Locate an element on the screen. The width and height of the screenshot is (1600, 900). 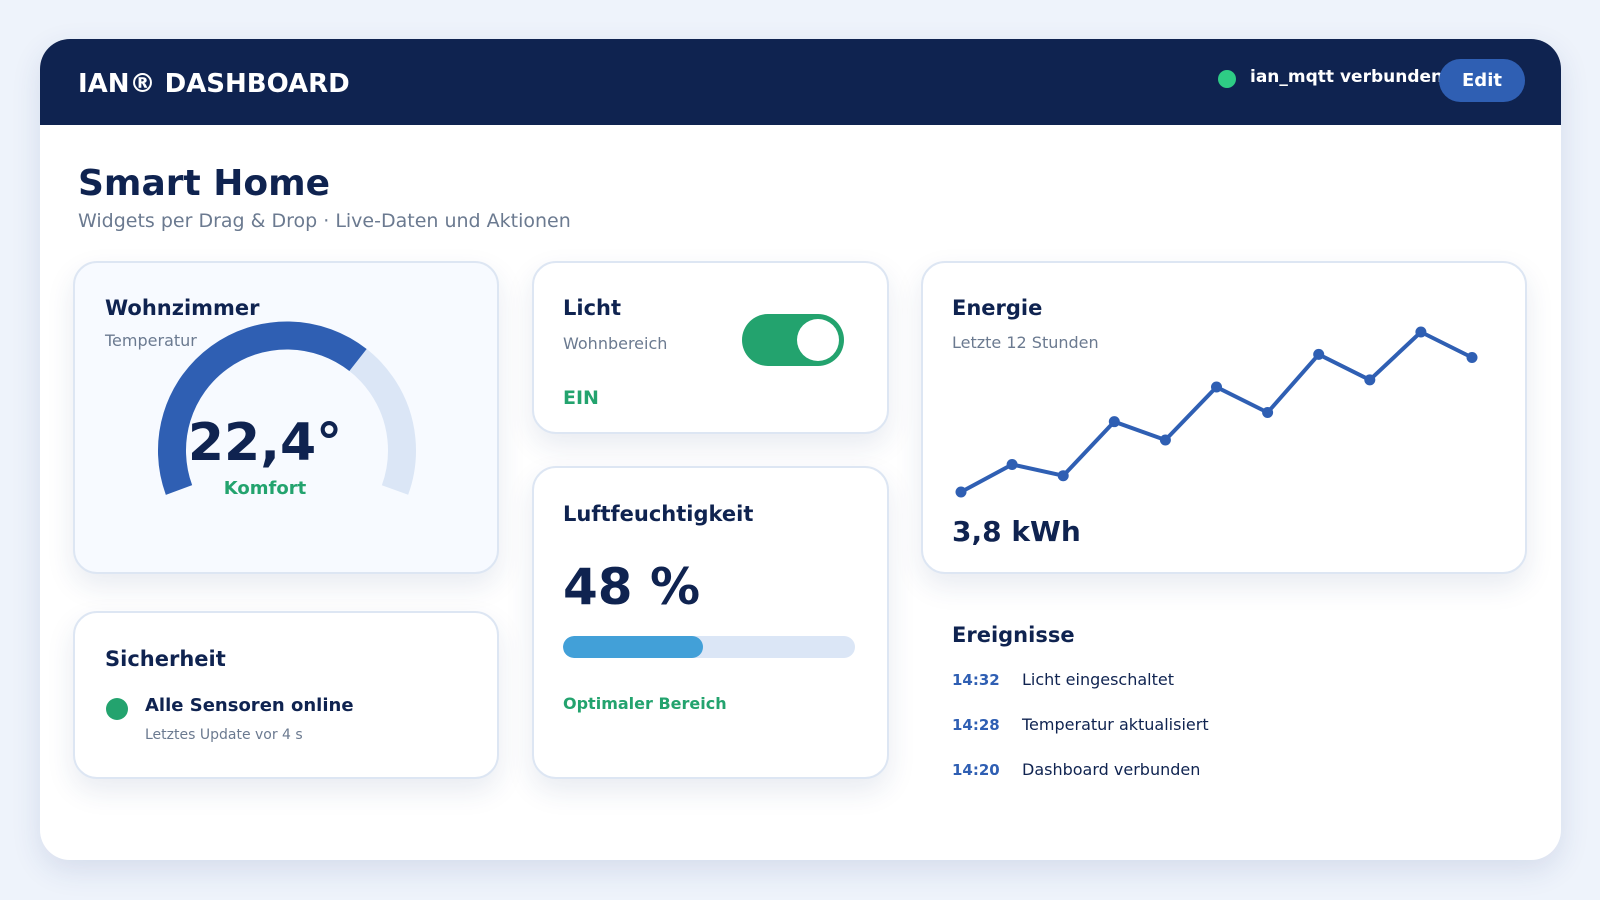
widget-subtitle: Temperatur is located at coordinates (151, 340).